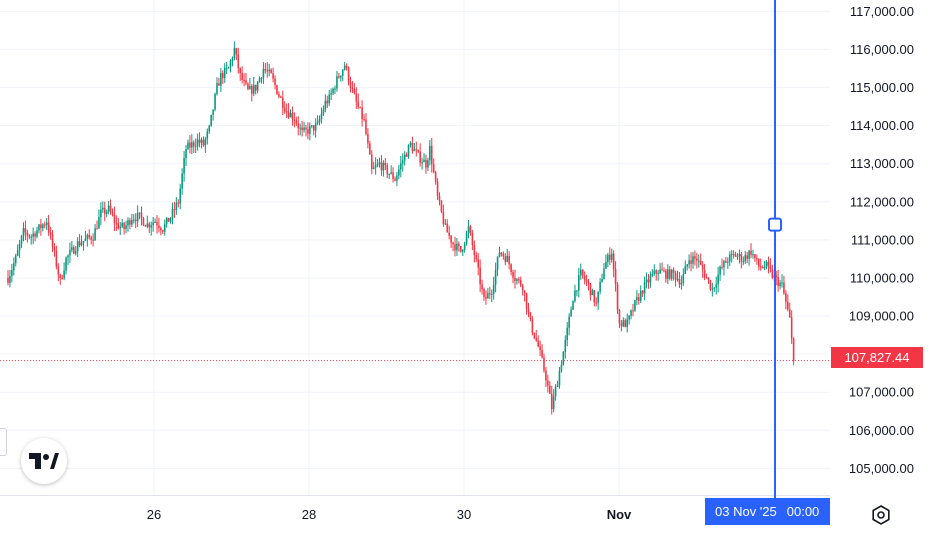 This screenshot has width=945, height=535. I want to click on left-panel-handle, so click(3, 442).